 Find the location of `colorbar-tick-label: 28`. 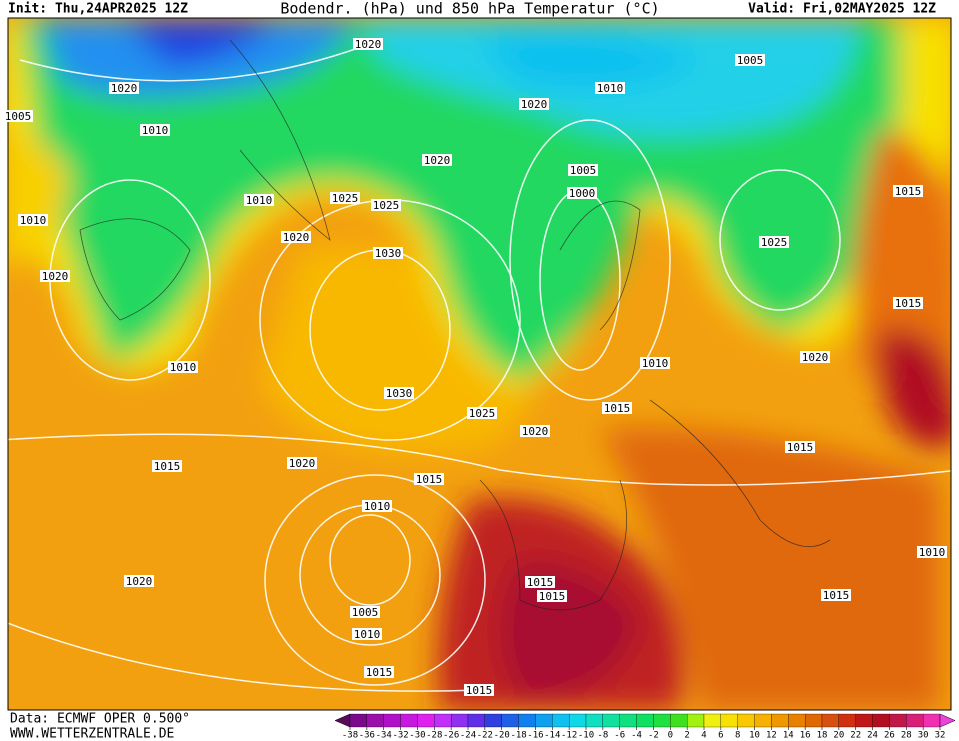

colorbar-tick-label: 28 is located at coordinates (906, 736).